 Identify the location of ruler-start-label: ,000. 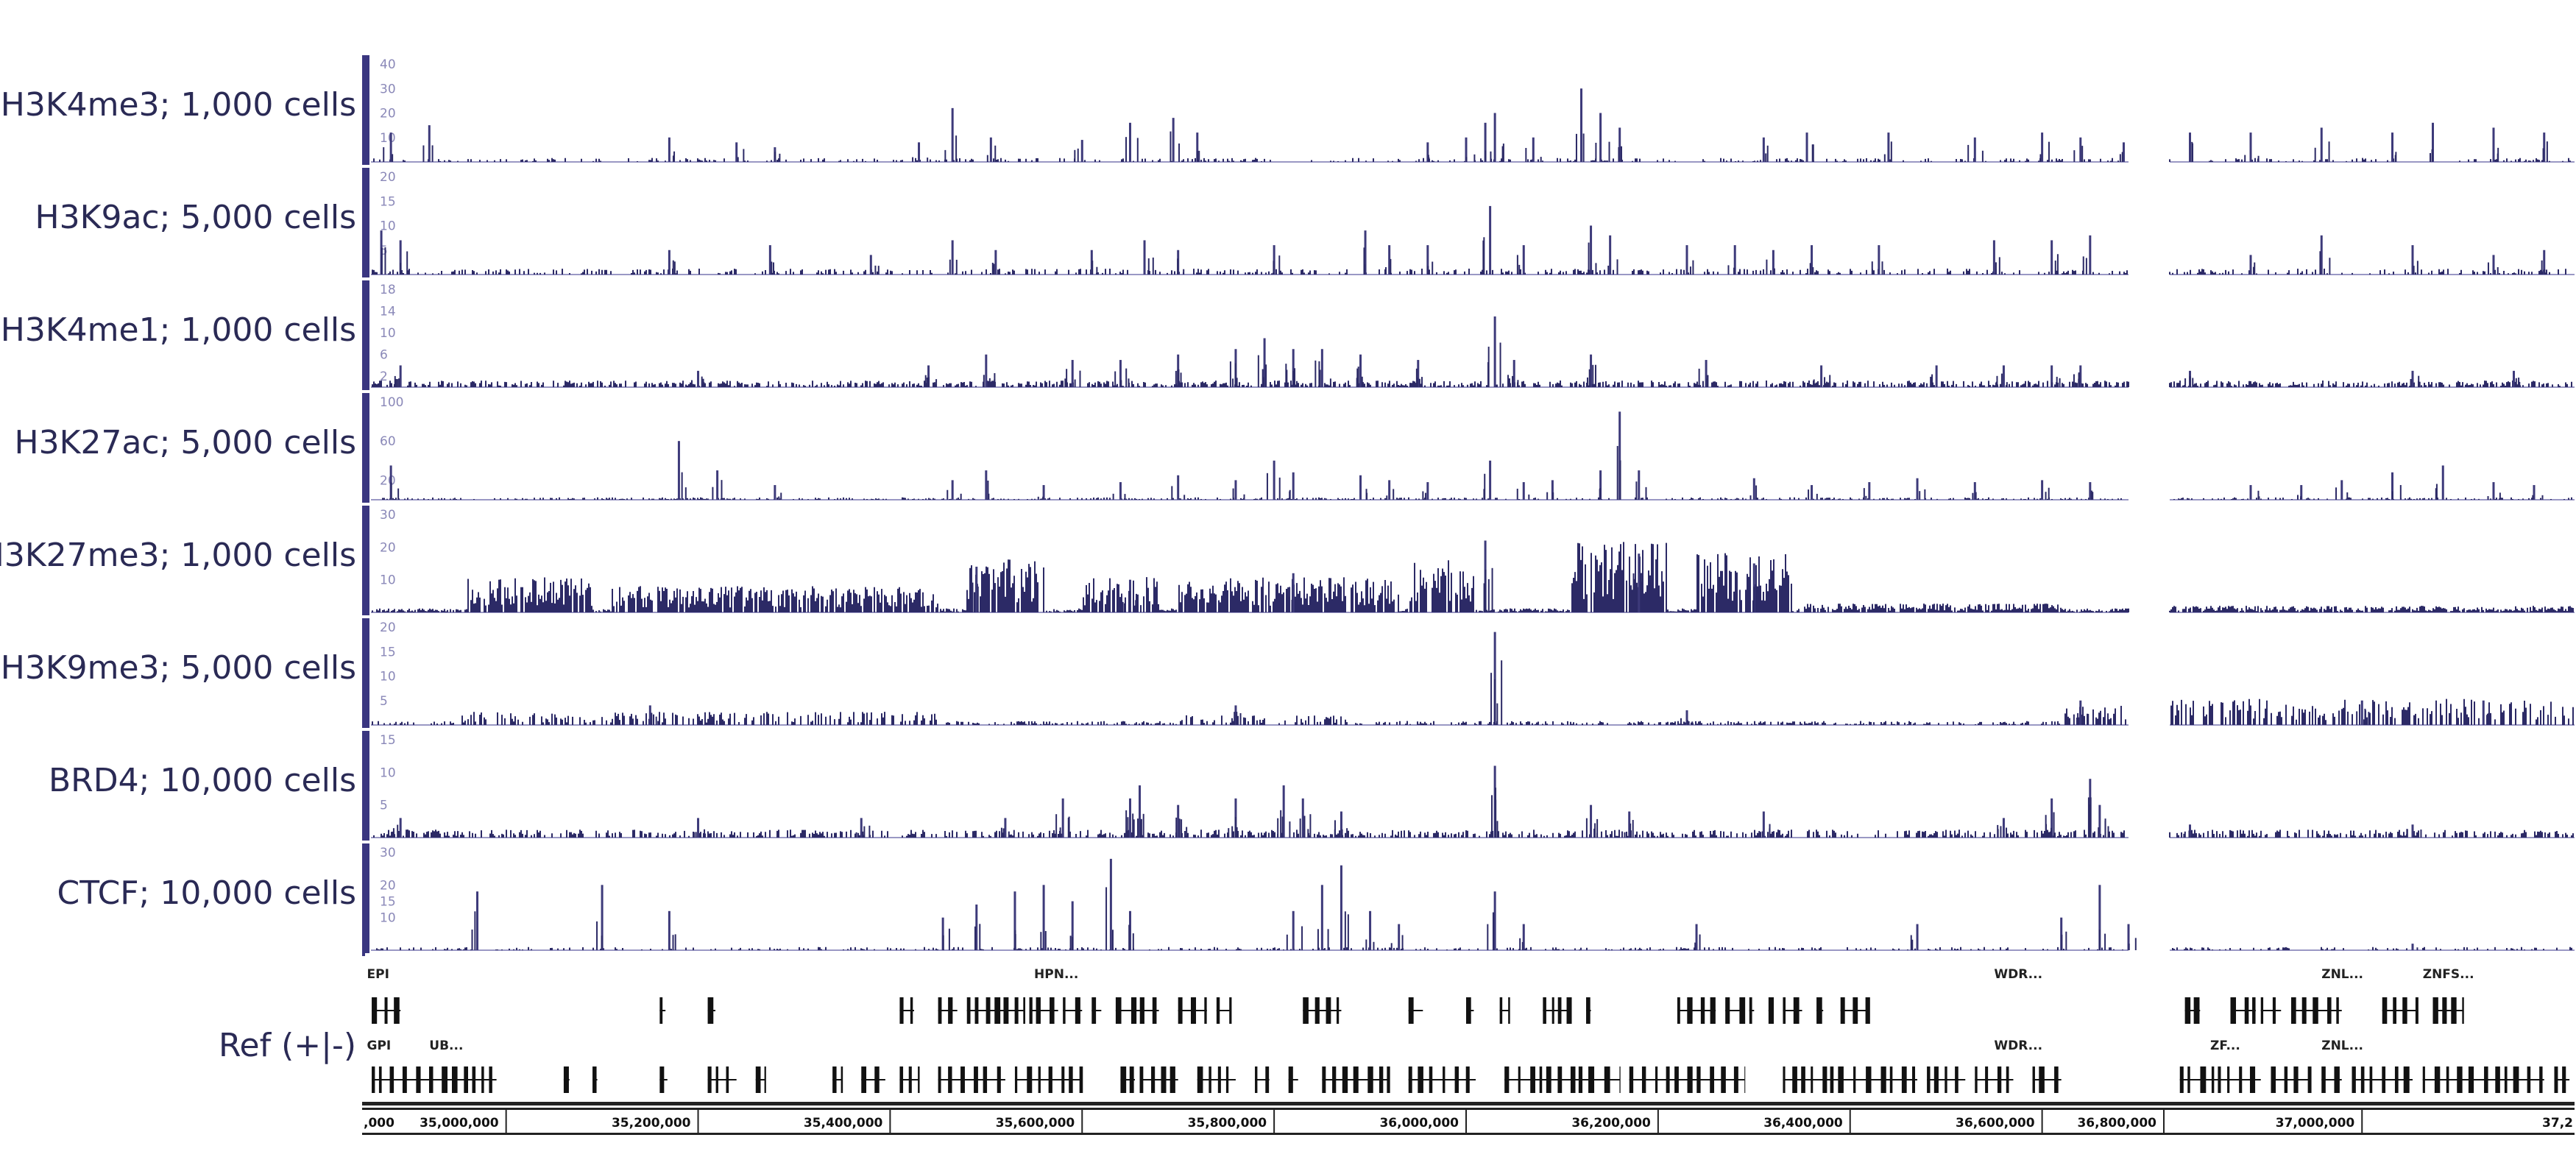
(379, 1123).